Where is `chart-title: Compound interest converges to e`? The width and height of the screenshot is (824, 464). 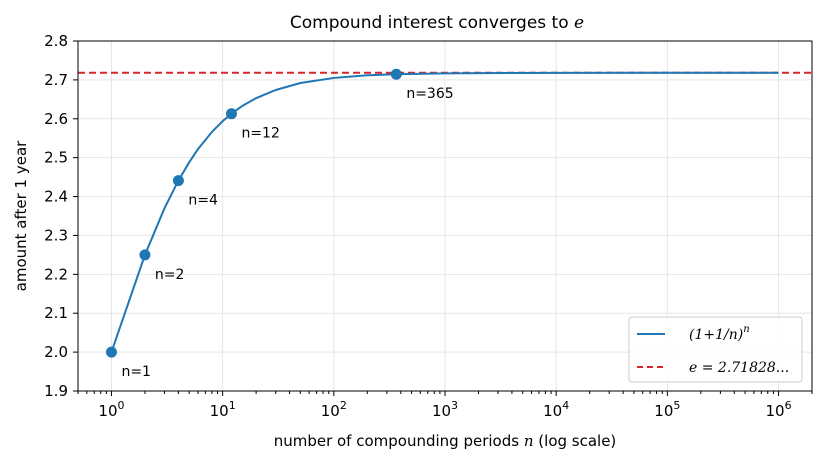 chart-title: Compound interest converges to e is located at coordinates (437, 23).